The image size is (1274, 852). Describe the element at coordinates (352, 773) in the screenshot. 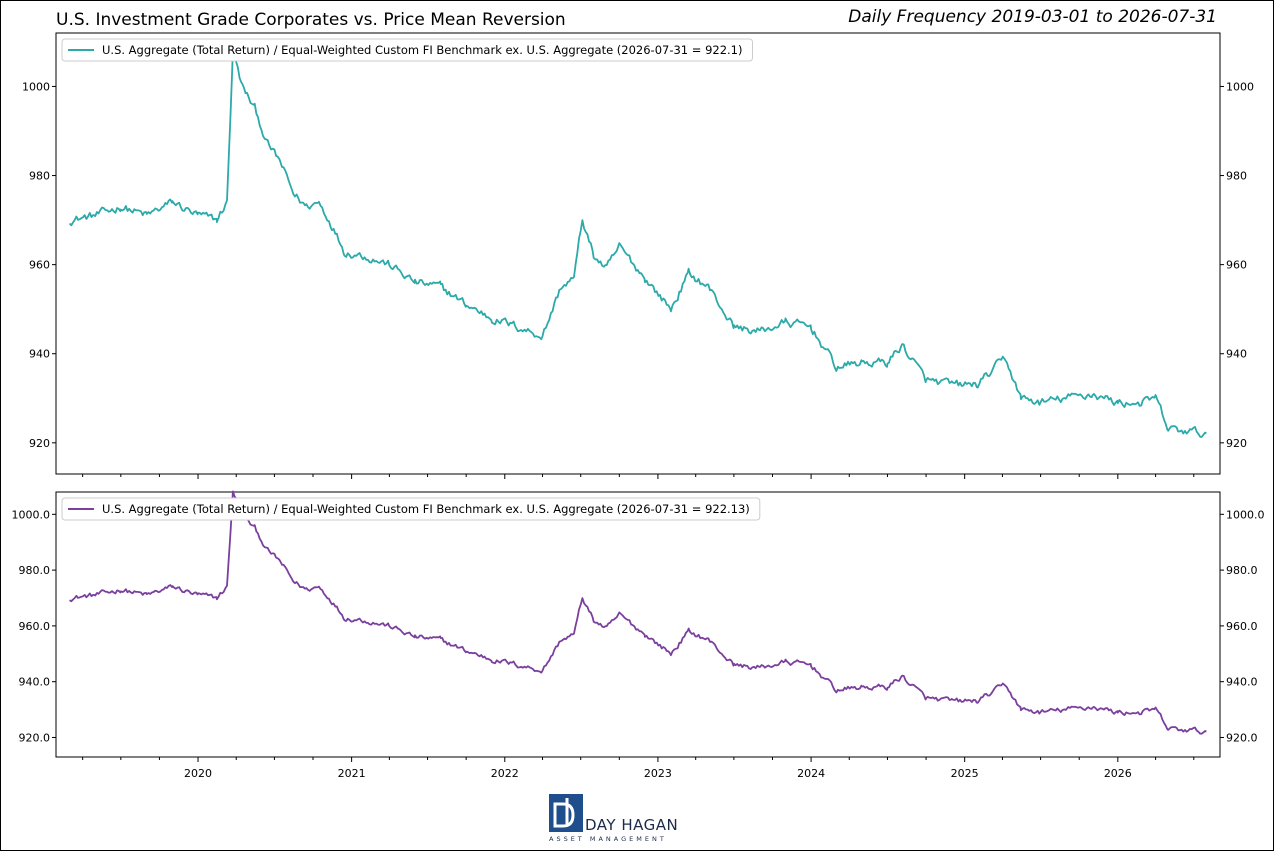

I see `x-tick-label: 2021` at that location.